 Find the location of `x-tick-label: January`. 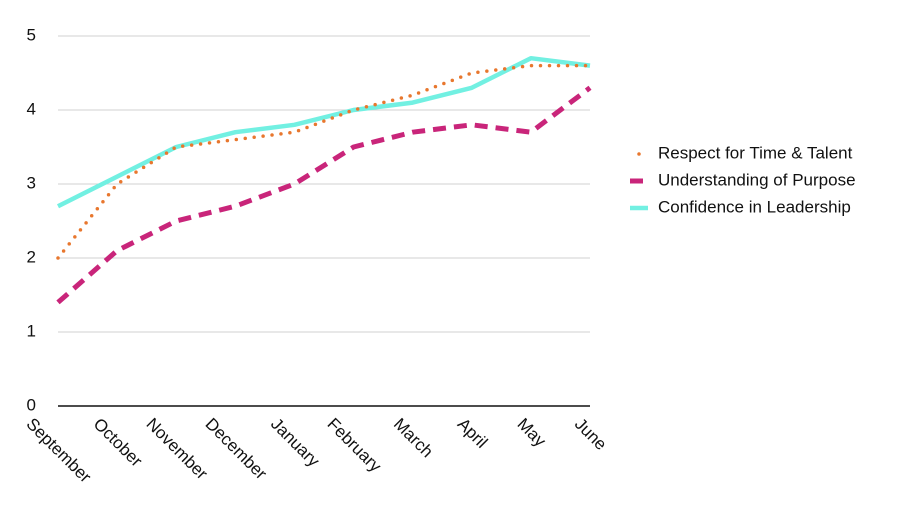

x-tick-label: January is located at coordinates (295, 442).